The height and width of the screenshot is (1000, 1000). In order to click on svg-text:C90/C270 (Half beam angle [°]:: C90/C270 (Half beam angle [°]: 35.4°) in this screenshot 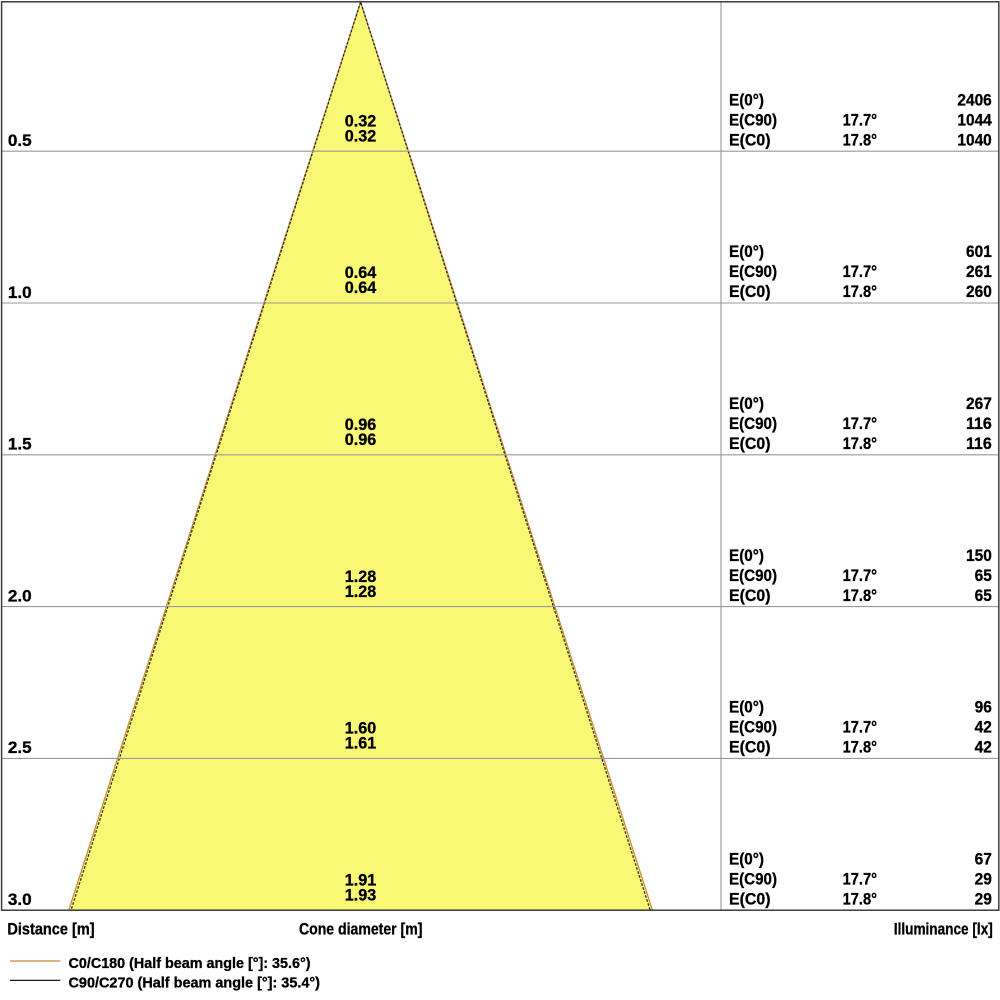, I will do `click(195, 984)`.